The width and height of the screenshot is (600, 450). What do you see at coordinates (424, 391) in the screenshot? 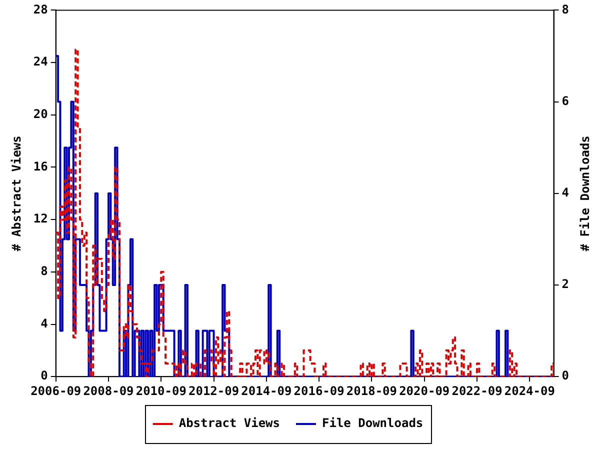
I see `x-tick-label: 2020-09` at bounding box center [424, 391].